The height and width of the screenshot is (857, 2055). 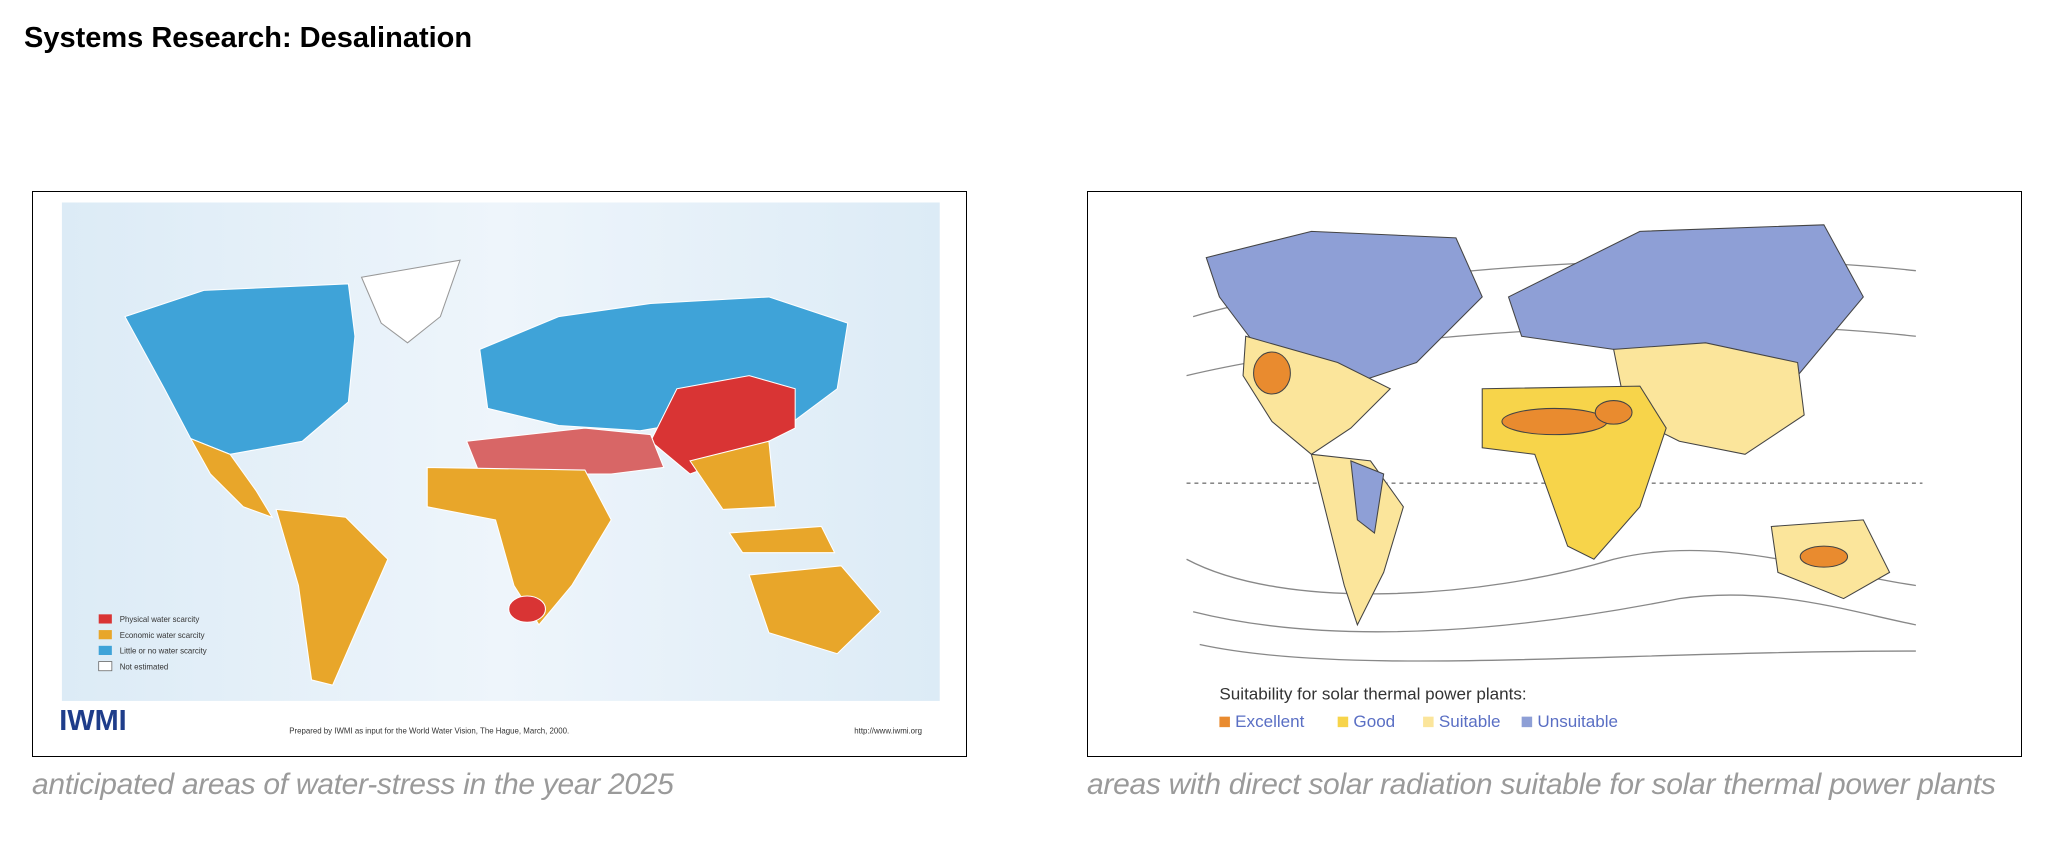 What do you see at coordinates (144, 666) in the screenshot?
I see `legend-label: Not estimated` at bounding box center [144, 666].